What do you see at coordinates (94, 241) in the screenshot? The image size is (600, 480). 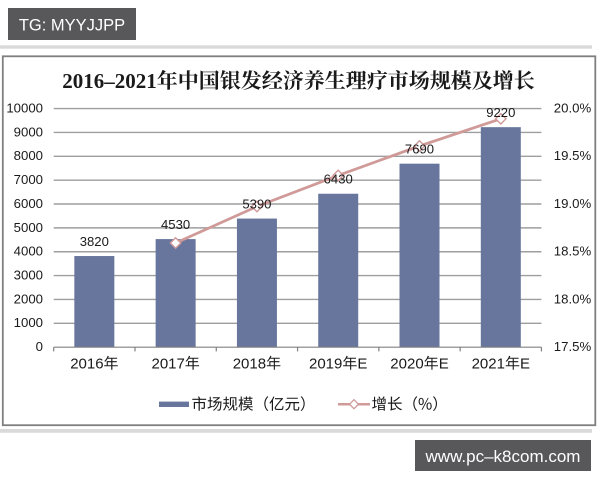 I see `svg-text: 3820` at bounding box center [94, 241].